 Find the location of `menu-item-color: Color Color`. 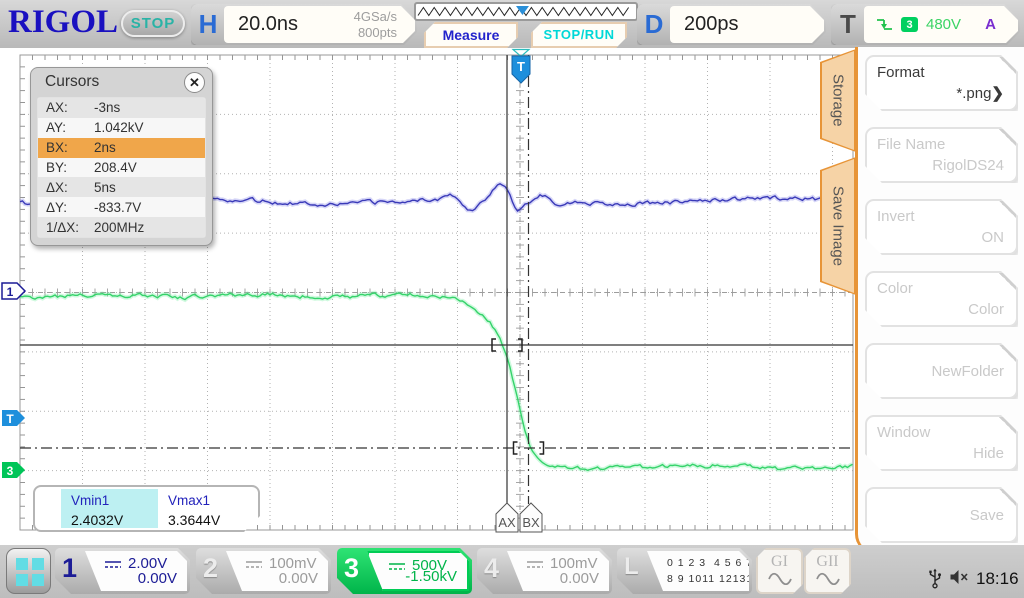

menu-item-color: Color Color is located at coordinates (941, 299).